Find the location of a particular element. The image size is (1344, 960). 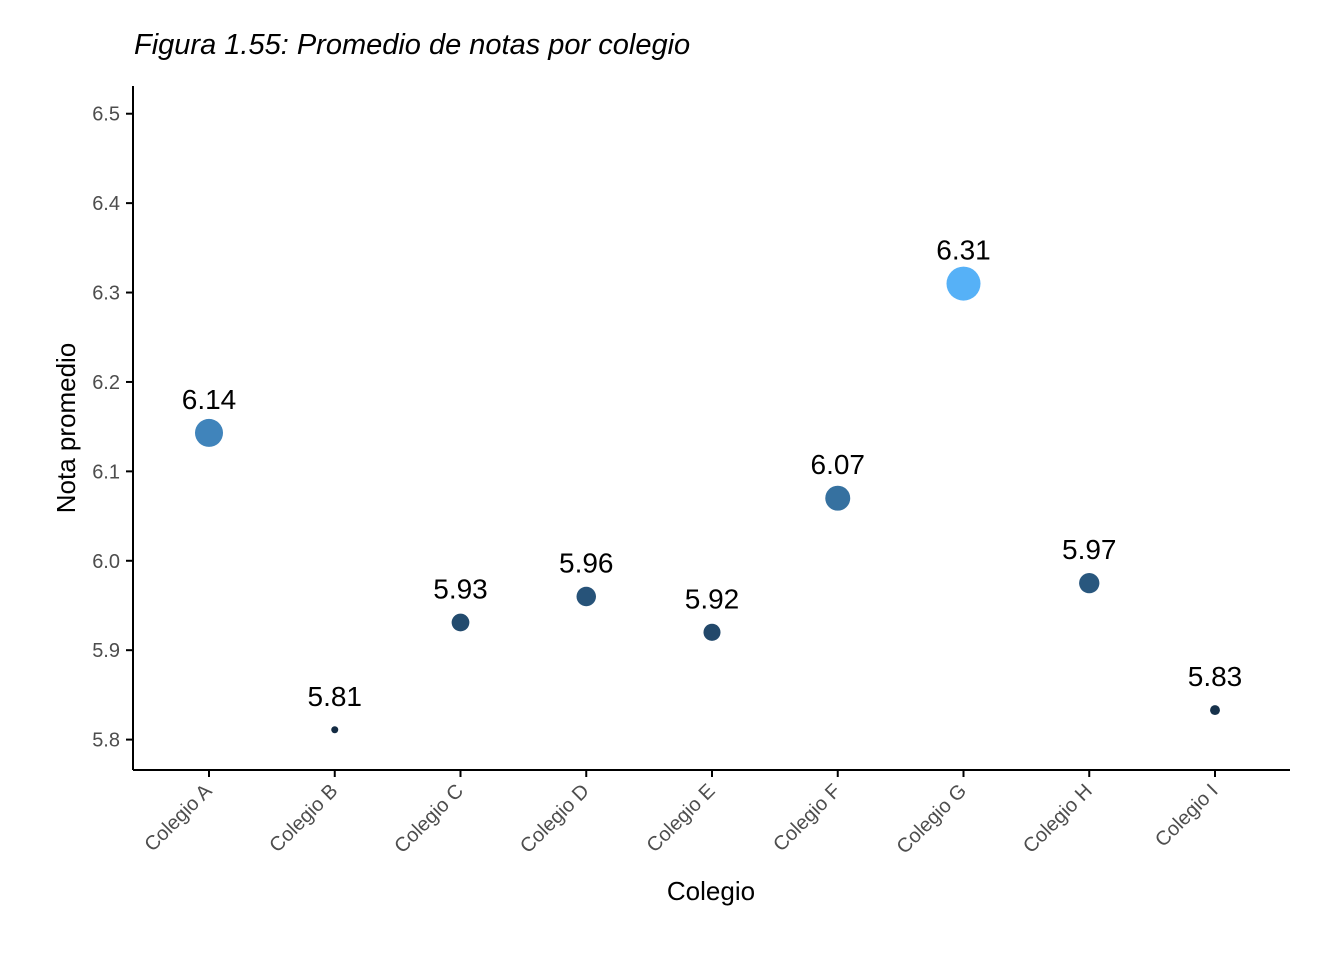

data-label: 5.81 is located at coordinates (335, 696).